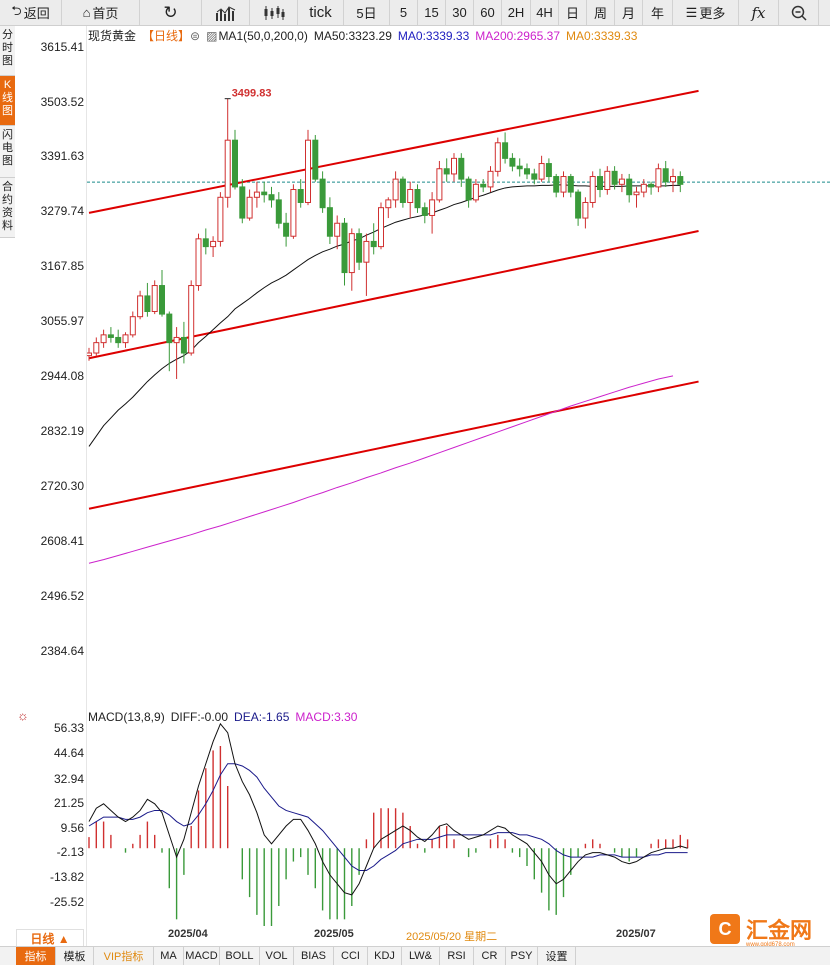 The width and height of the screenshot is (830, 971). What do you see at coordinates (352, 36) in the screenshot?
I see `ma50-label: MA50:3323.29` at bounding box center [352, 36].